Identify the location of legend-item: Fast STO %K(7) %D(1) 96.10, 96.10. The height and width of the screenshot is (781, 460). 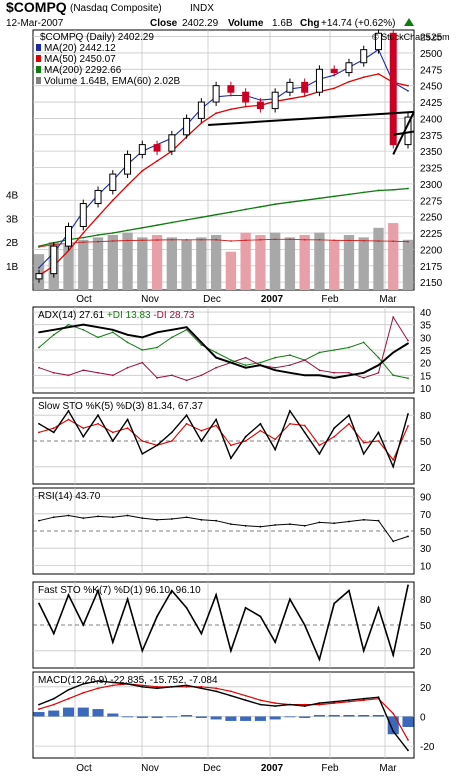
(119, 590).